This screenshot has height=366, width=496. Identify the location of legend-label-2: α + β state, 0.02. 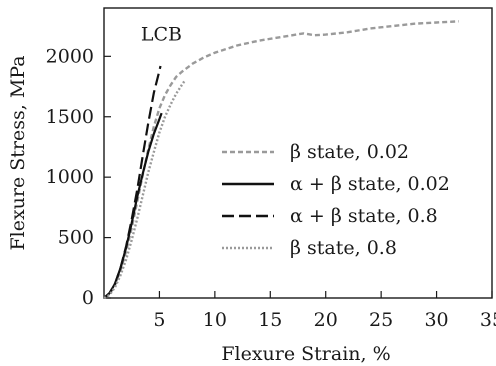
(370, 184).